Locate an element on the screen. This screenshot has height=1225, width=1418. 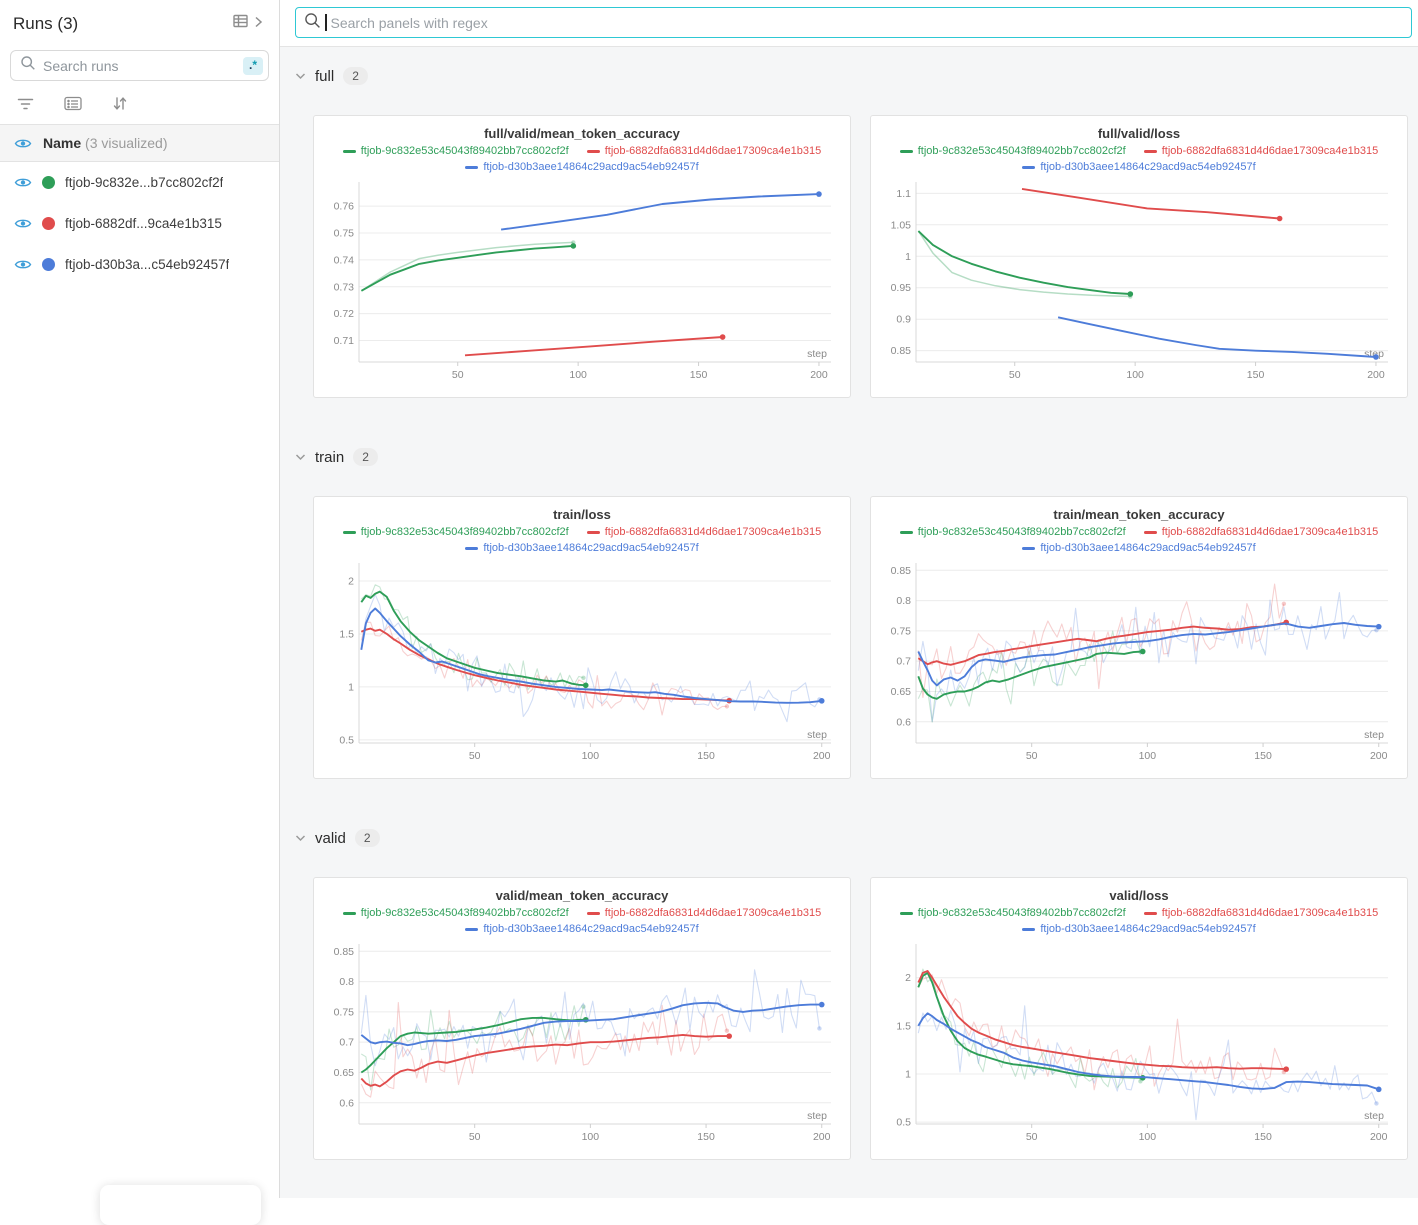
run-row: ftjob-6882df...9ca4e1b315 is located at coordinates (139, 223).